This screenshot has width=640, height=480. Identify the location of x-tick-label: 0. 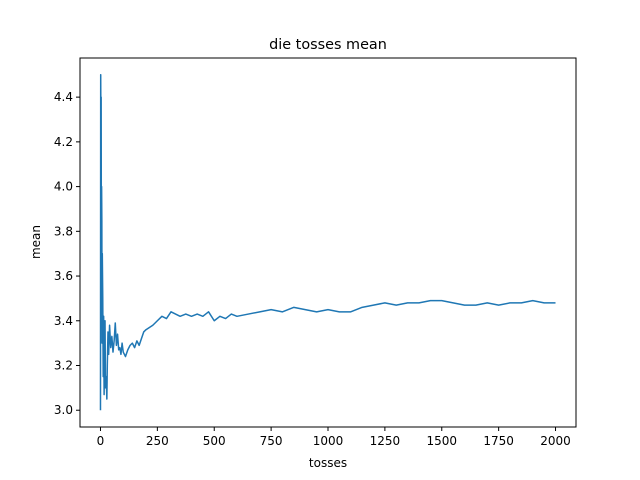
(101, 441).